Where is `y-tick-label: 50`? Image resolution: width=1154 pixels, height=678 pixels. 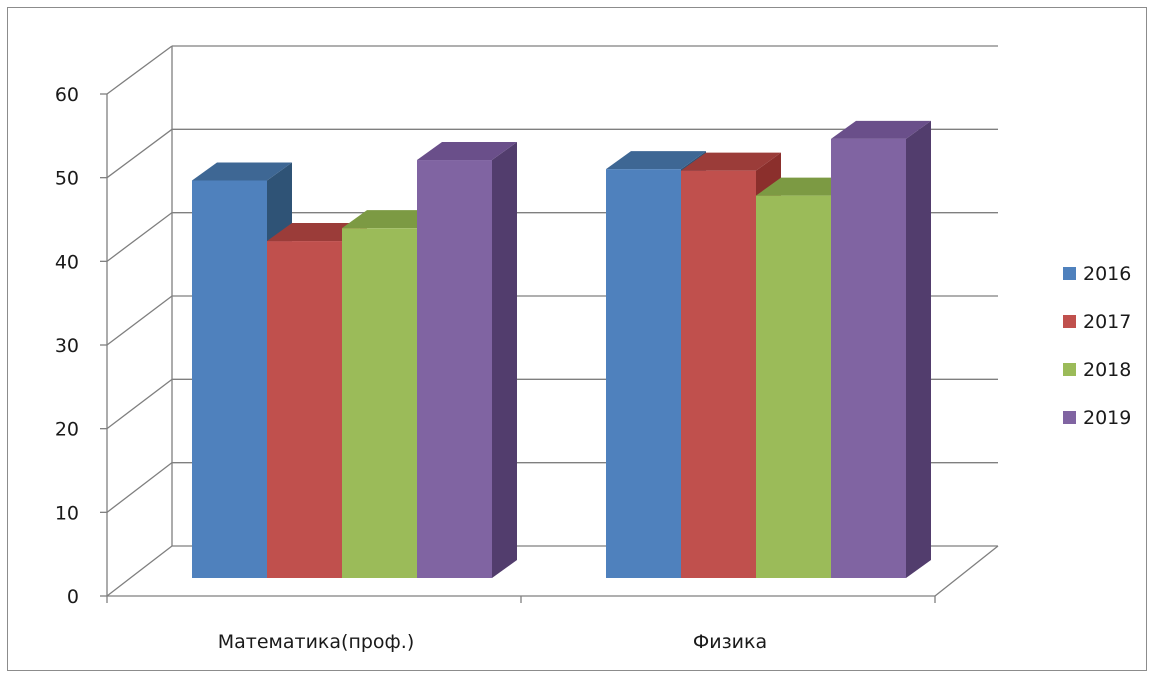
y-tick-label: 50 is located at coordinates (67, 179).